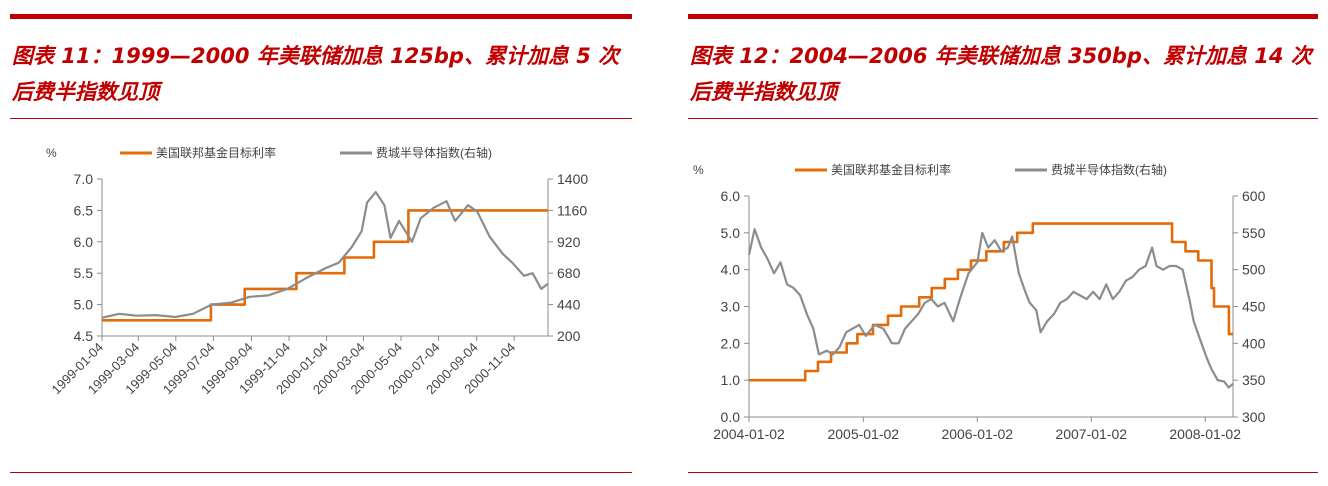 This screenshot has height=486, width=1328. I want to click on y-tick-left-label: 1.0, so click(731, 380).